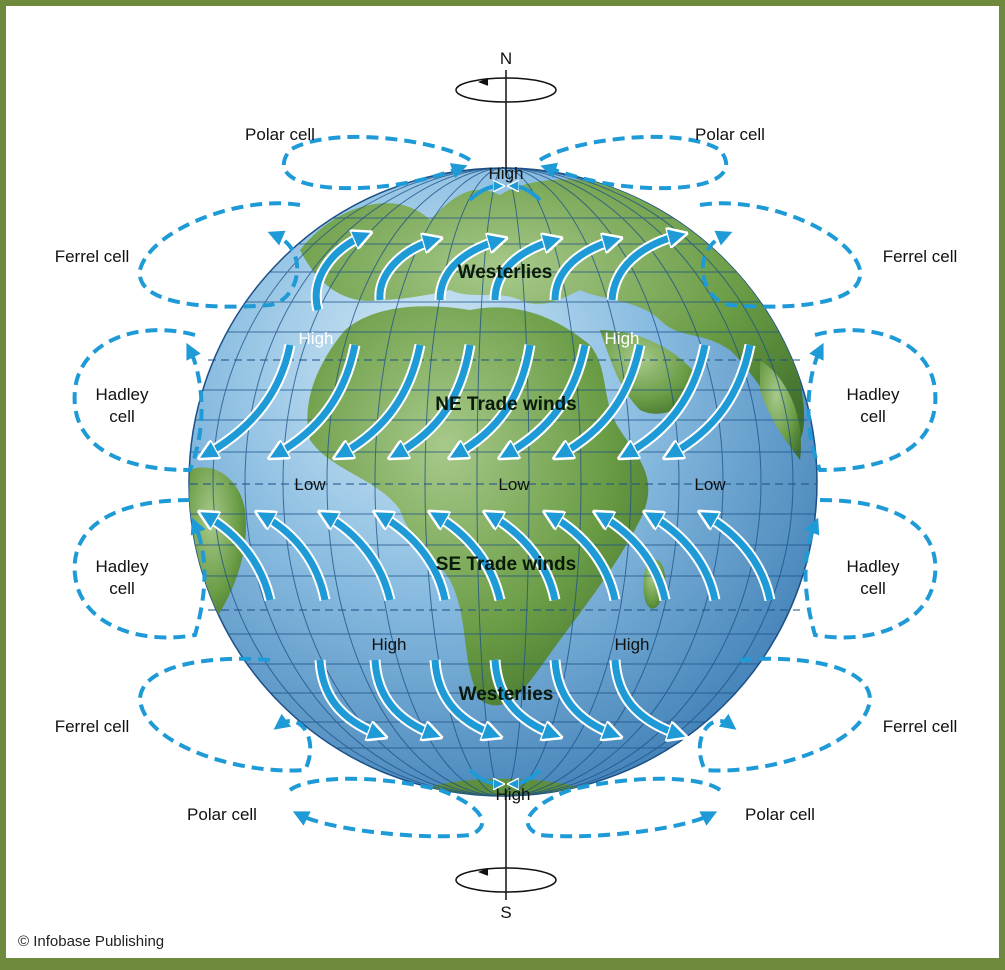 The image size is (1005, 970). What do you see at coordinates (873, 566) in the screenshot?
I see `hadley-cell-se-label-line1: Hadley` at bounding box center [873, 566].